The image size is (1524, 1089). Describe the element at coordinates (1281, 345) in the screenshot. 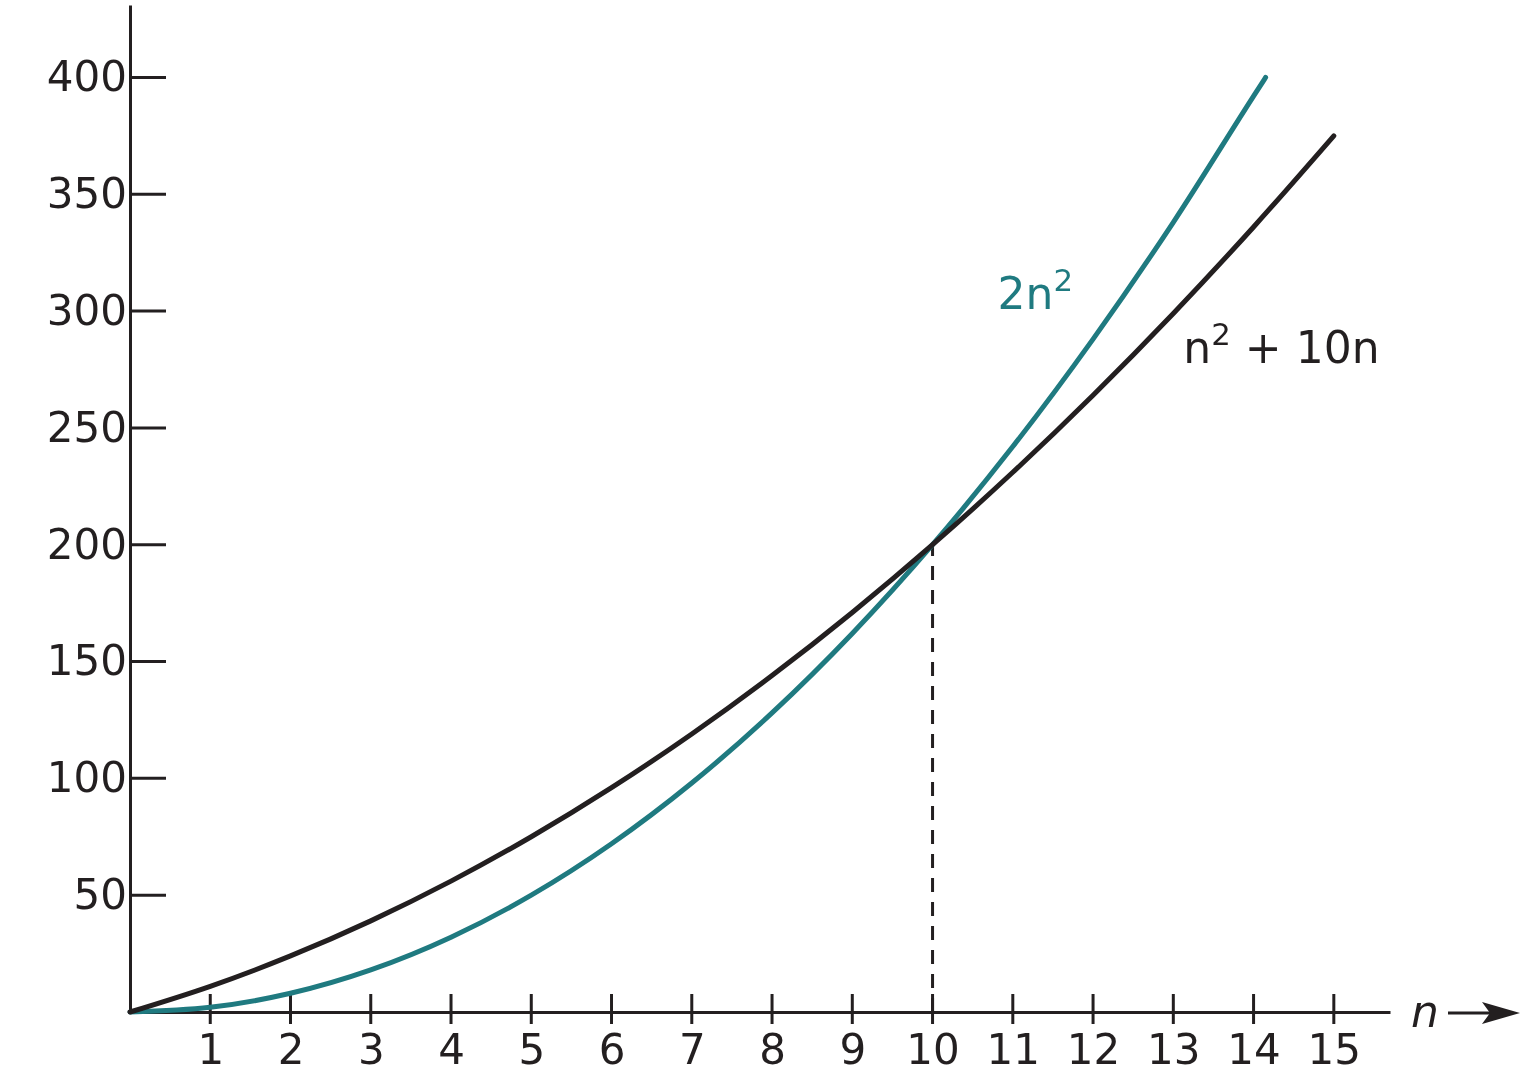

I see `series-label: n$^{2}$ + 10n` at that location.